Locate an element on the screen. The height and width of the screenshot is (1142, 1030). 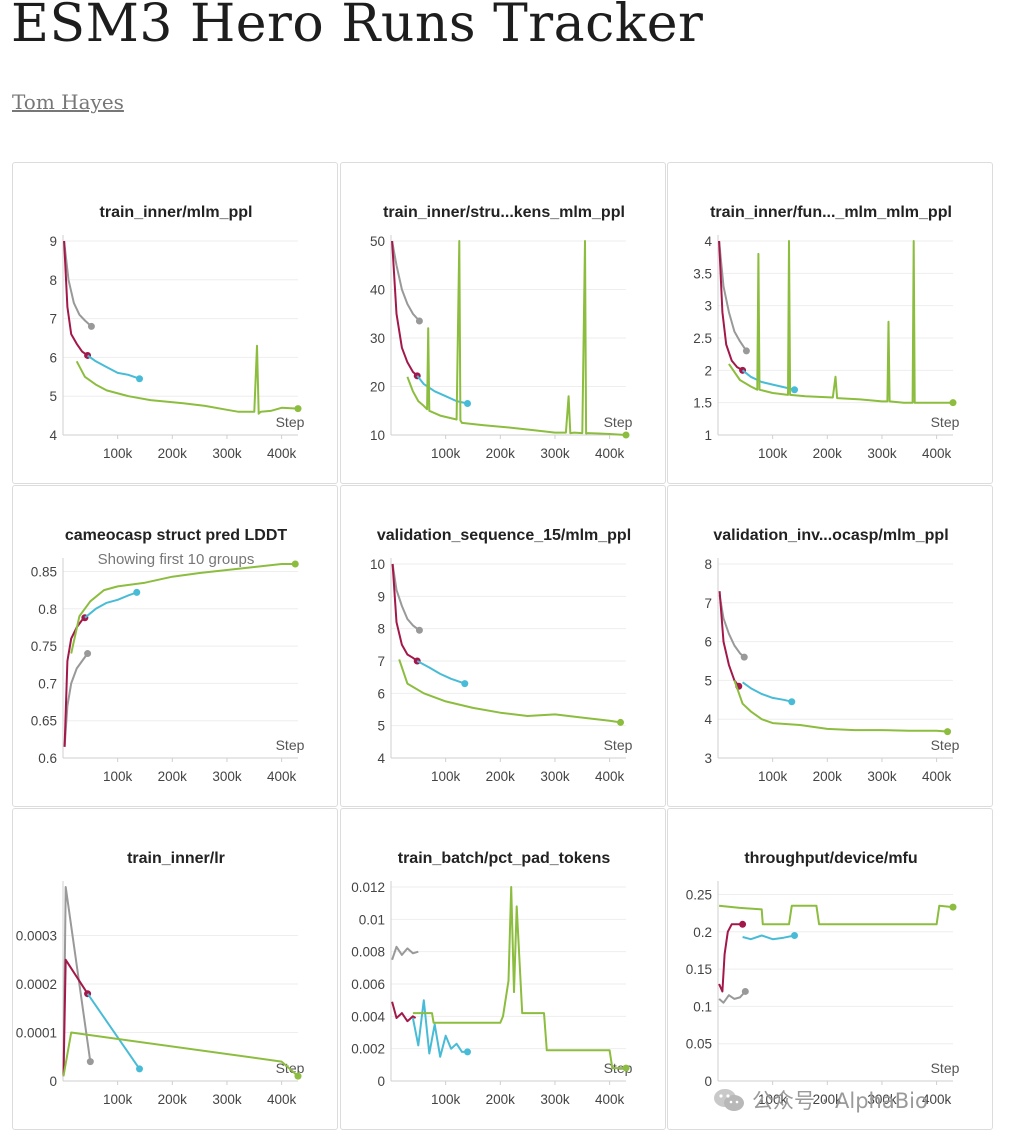
y-tick-label: 0.85 is located at coordinates (44, 571).